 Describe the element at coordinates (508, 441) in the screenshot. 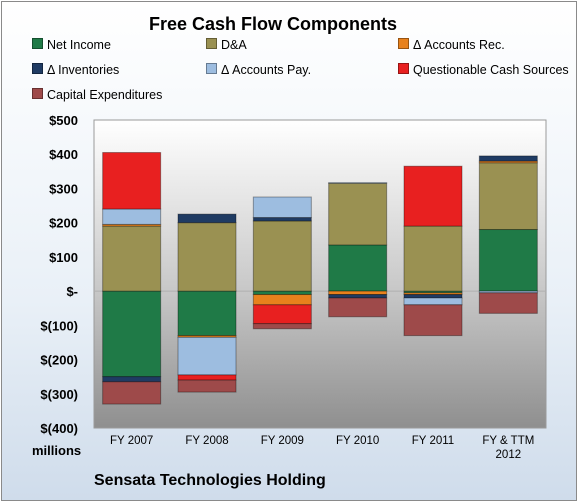

I see `x-tick-label: FY & TTM` at that location.